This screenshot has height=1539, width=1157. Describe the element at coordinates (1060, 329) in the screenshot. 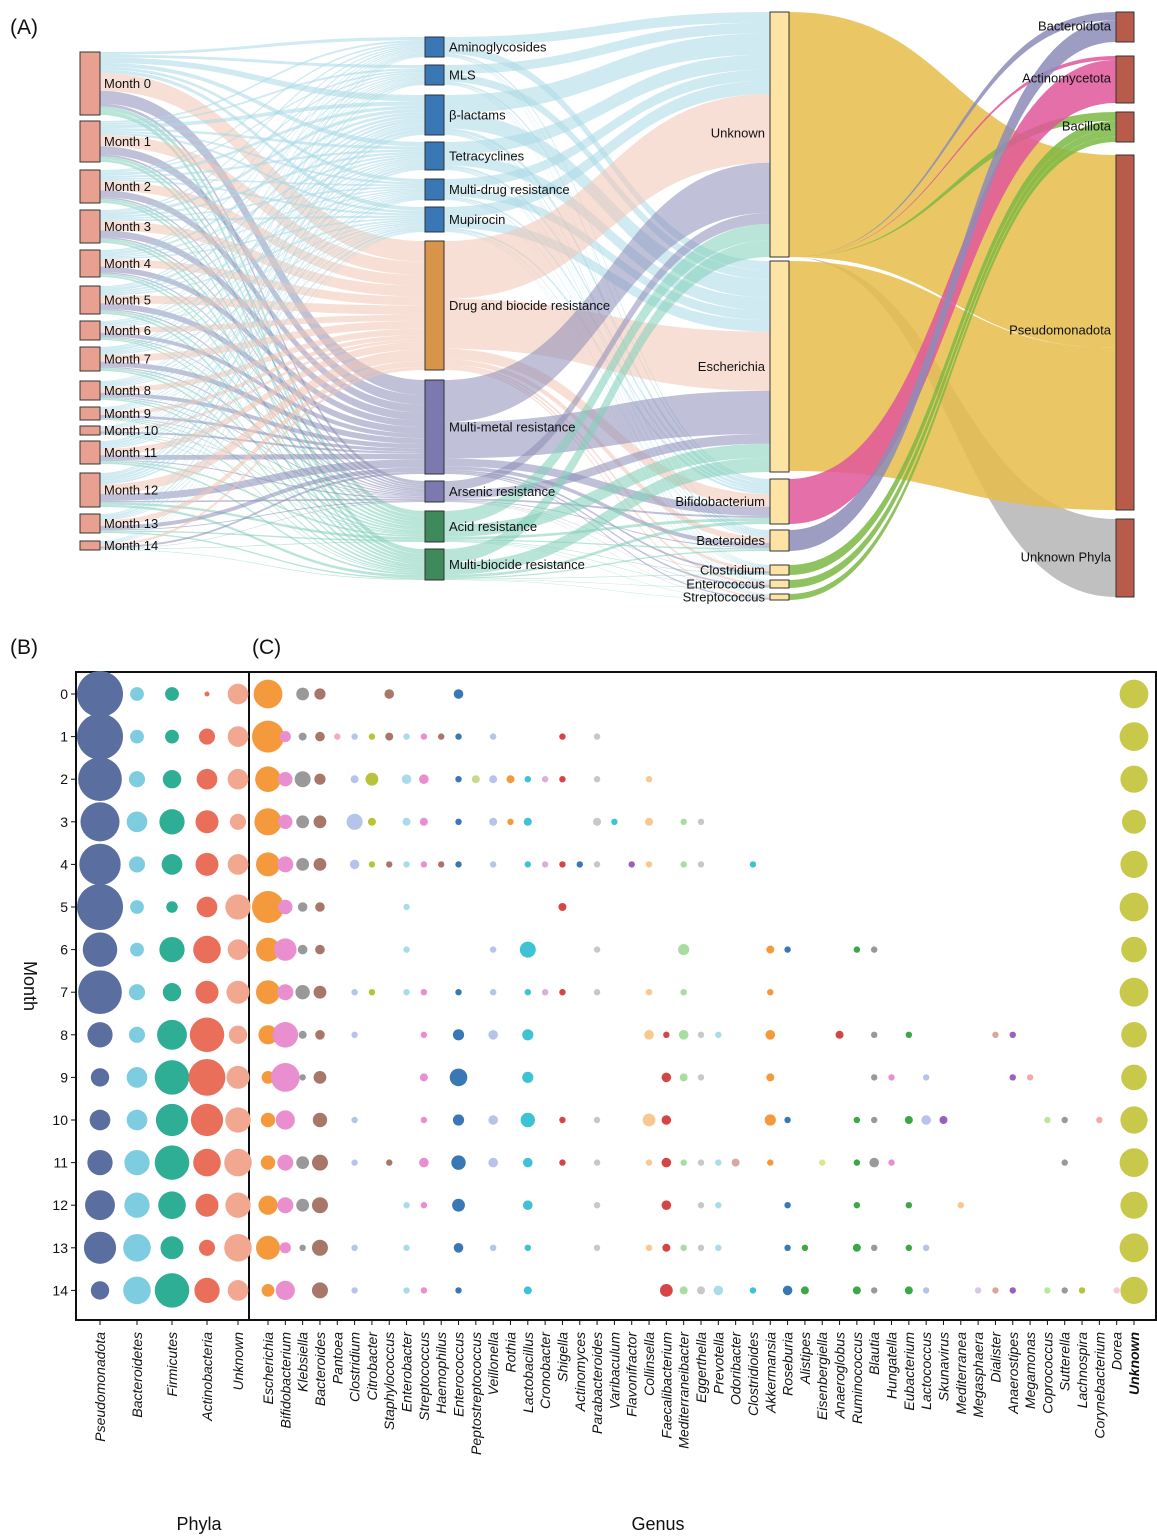

I see `phylum-node-label: Pseudomonadota` at that location.